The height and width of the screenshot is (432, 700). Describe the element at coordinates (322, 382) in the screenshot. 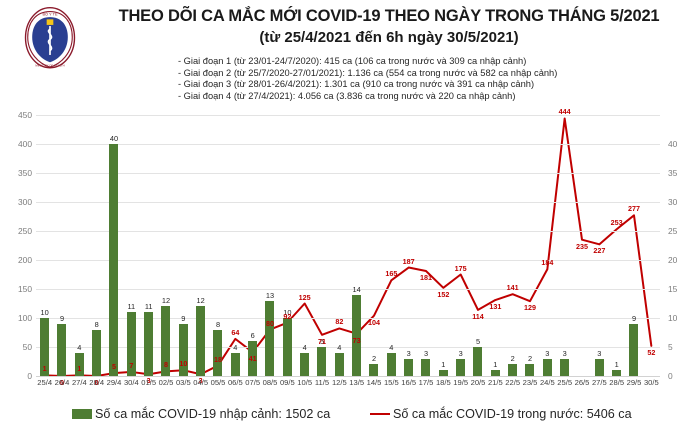

I see `x-tick-11-5: 11/5` at that location.